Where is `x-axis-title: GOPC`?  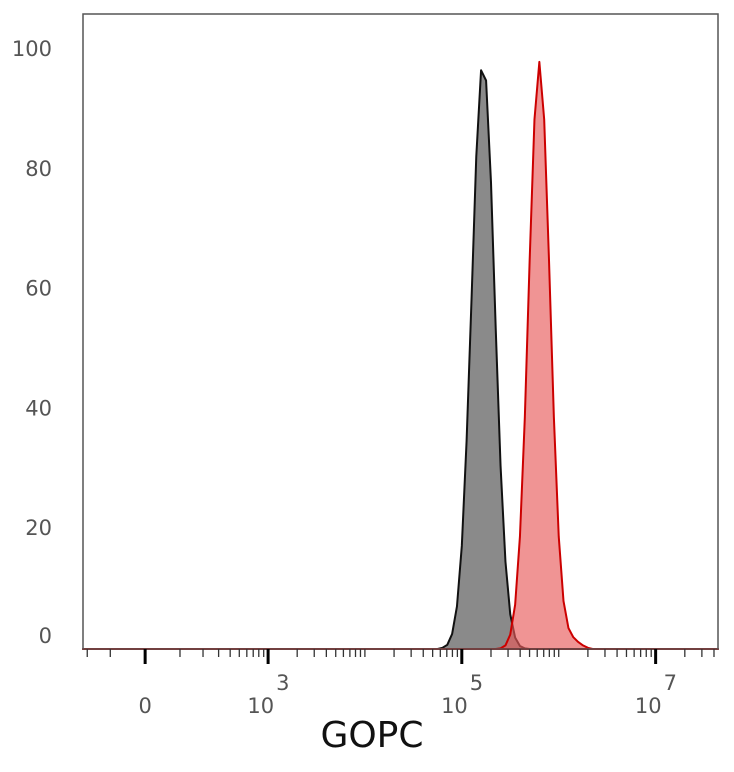
x-axis-title: GOPC is located at coordinates (371, 735).